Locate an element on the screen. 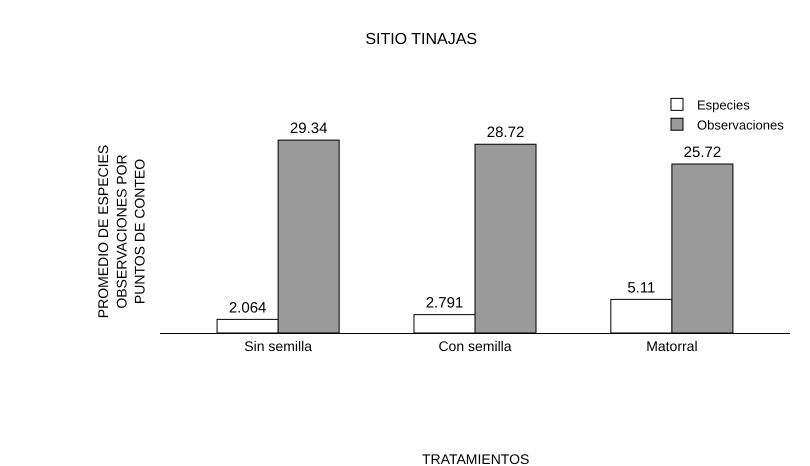 The image size is (810, 466). data-label: 2.791 is located at coordinates (445, 303).